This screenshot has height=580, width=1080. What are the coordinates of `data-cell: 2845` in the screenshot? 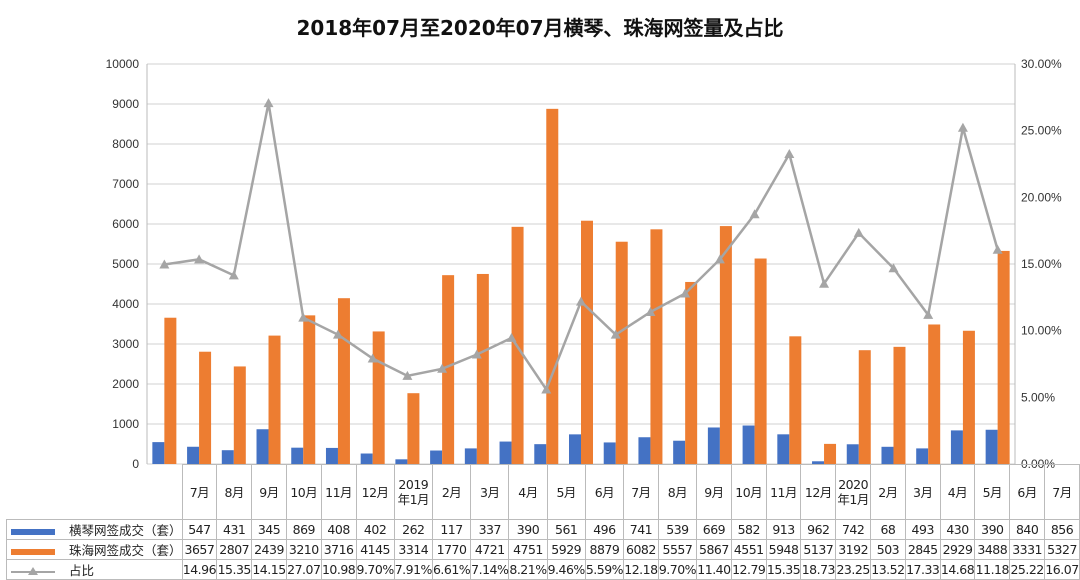 It's located at (922, 549).